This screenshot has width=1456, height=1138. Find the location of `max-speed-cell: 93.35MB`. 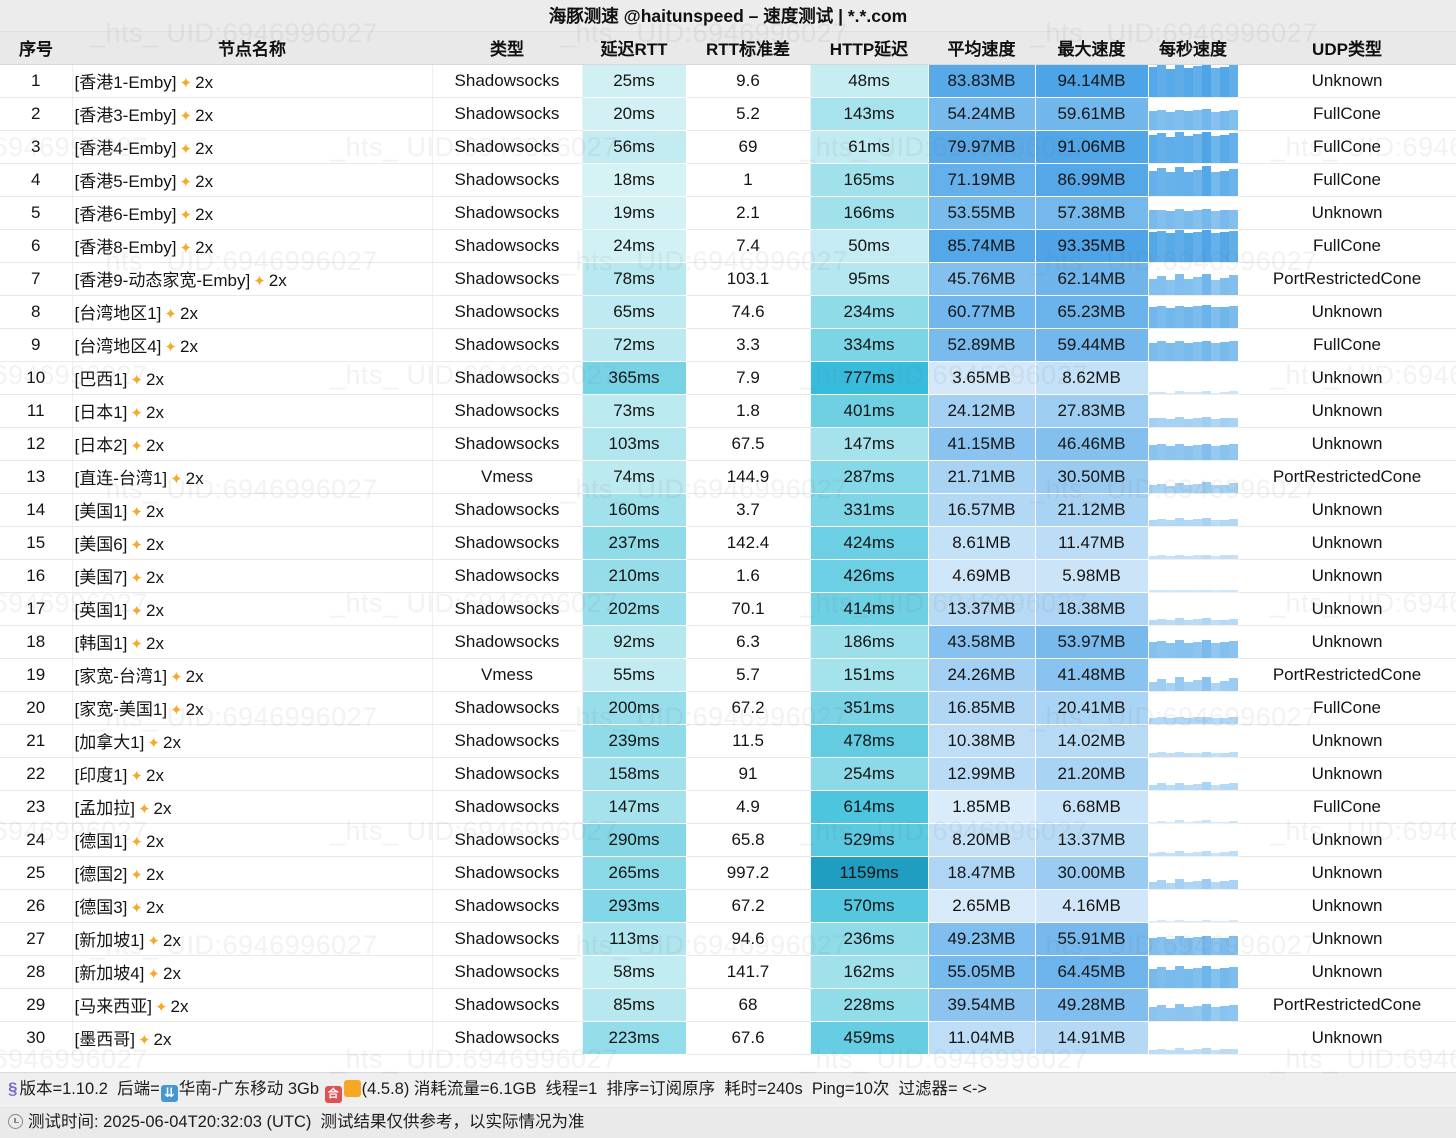

max-speed-cell: 93.35MB is located at coordinates (1091, 246).